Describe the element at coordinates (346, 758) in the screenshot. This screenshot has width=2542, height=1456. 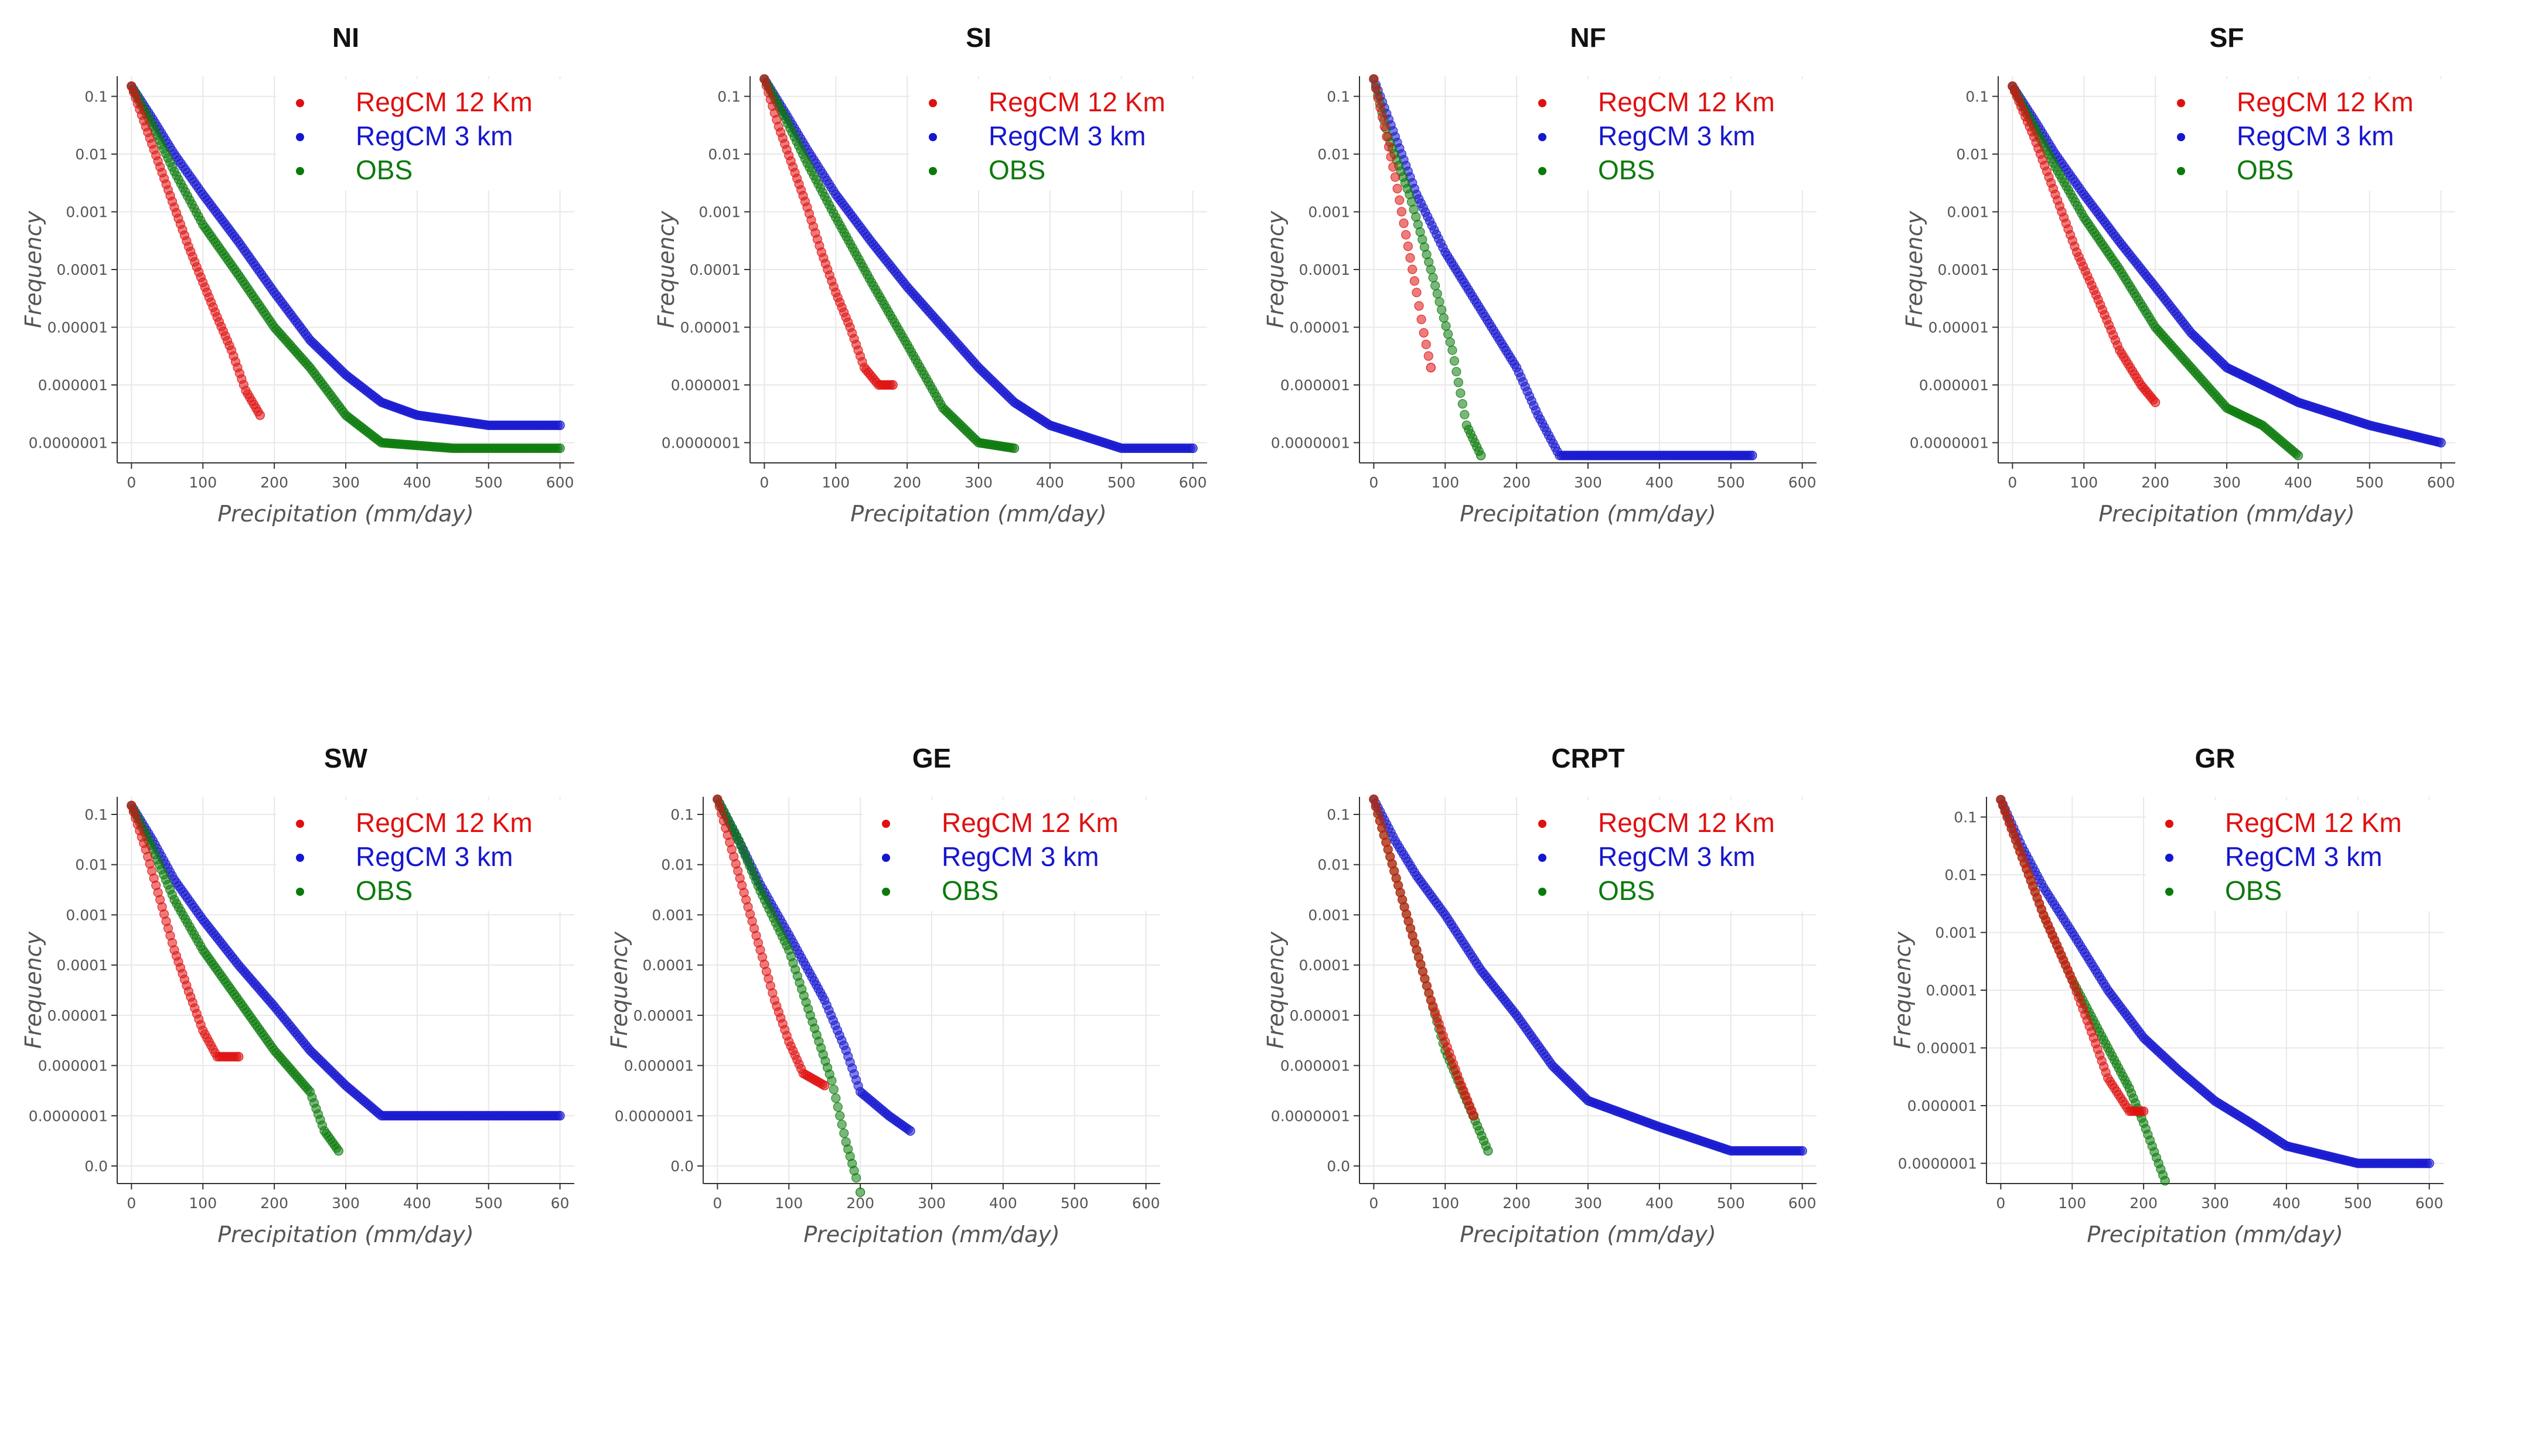
I see `chart-title: SW` at that location.